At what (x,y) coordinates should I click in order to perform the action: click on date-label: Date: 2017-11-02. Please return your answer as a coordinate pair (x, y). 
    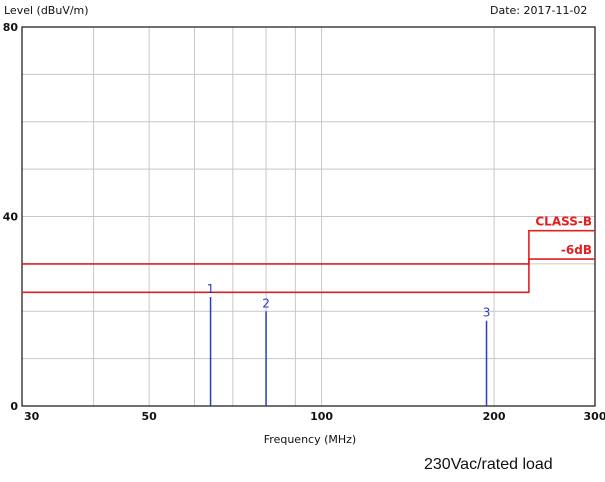
    Looking at the image, I should click on (538, 10).